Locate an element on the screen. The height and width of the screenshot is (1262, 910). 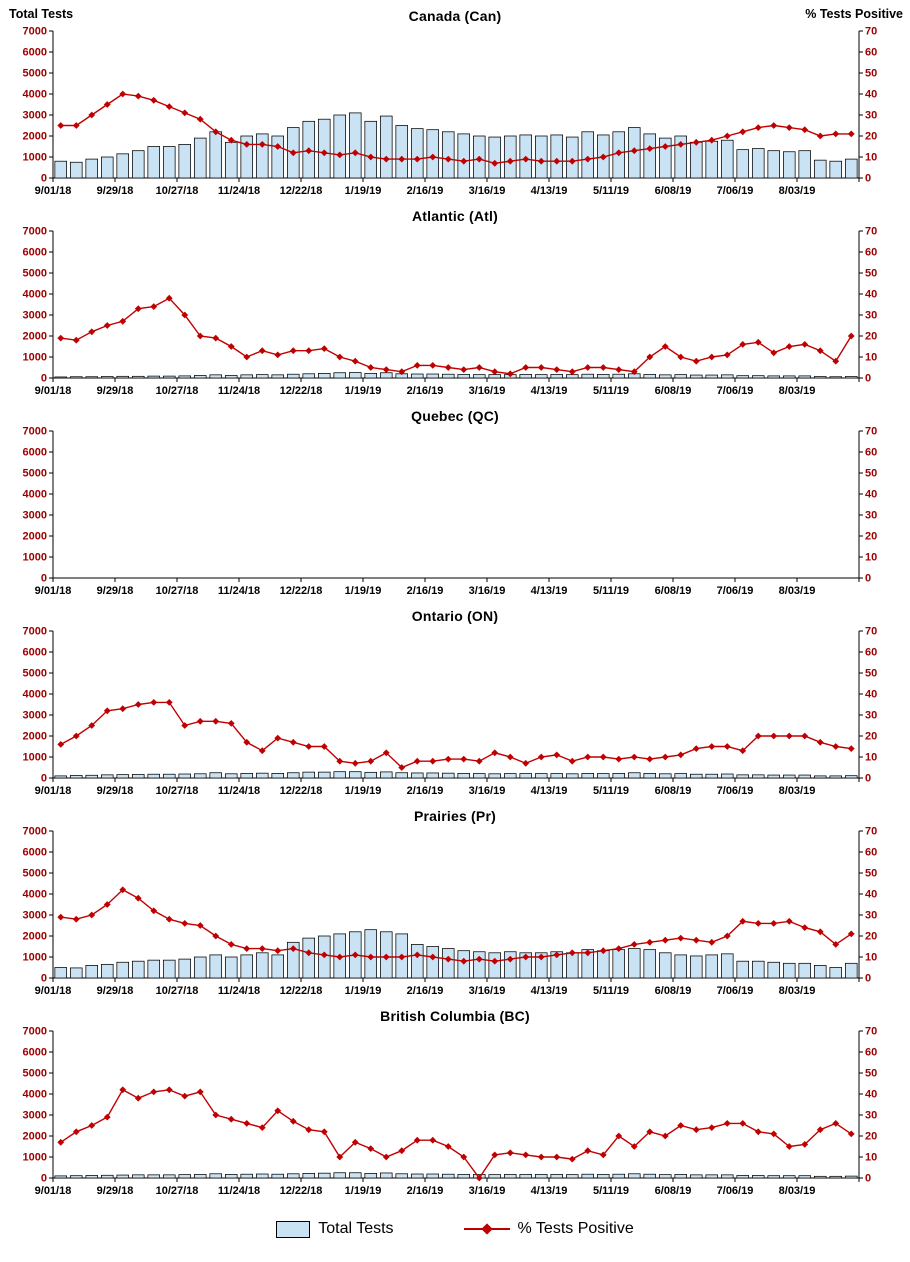
svg-text: 9/29/18 is located at coordinates (115, 1191).